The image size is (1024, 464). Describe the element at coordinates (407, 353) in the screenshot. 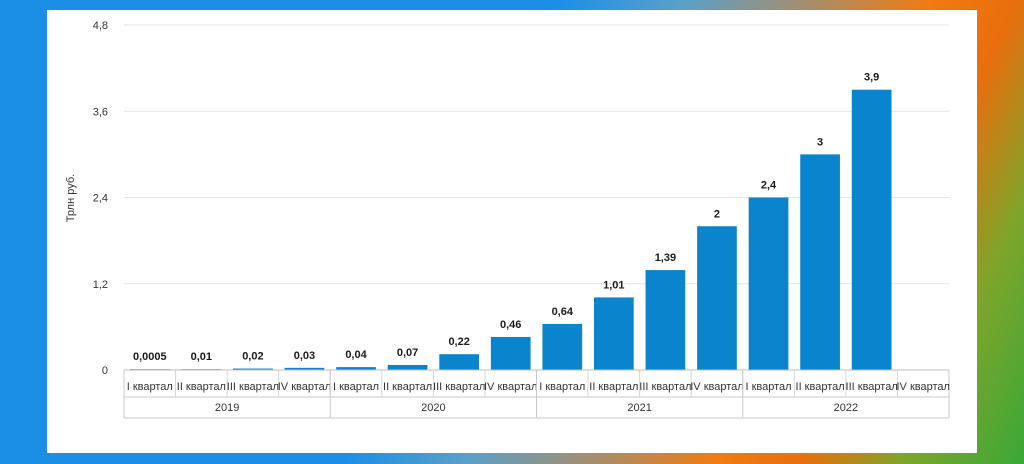

I see `data-label: 0,07` at that location.